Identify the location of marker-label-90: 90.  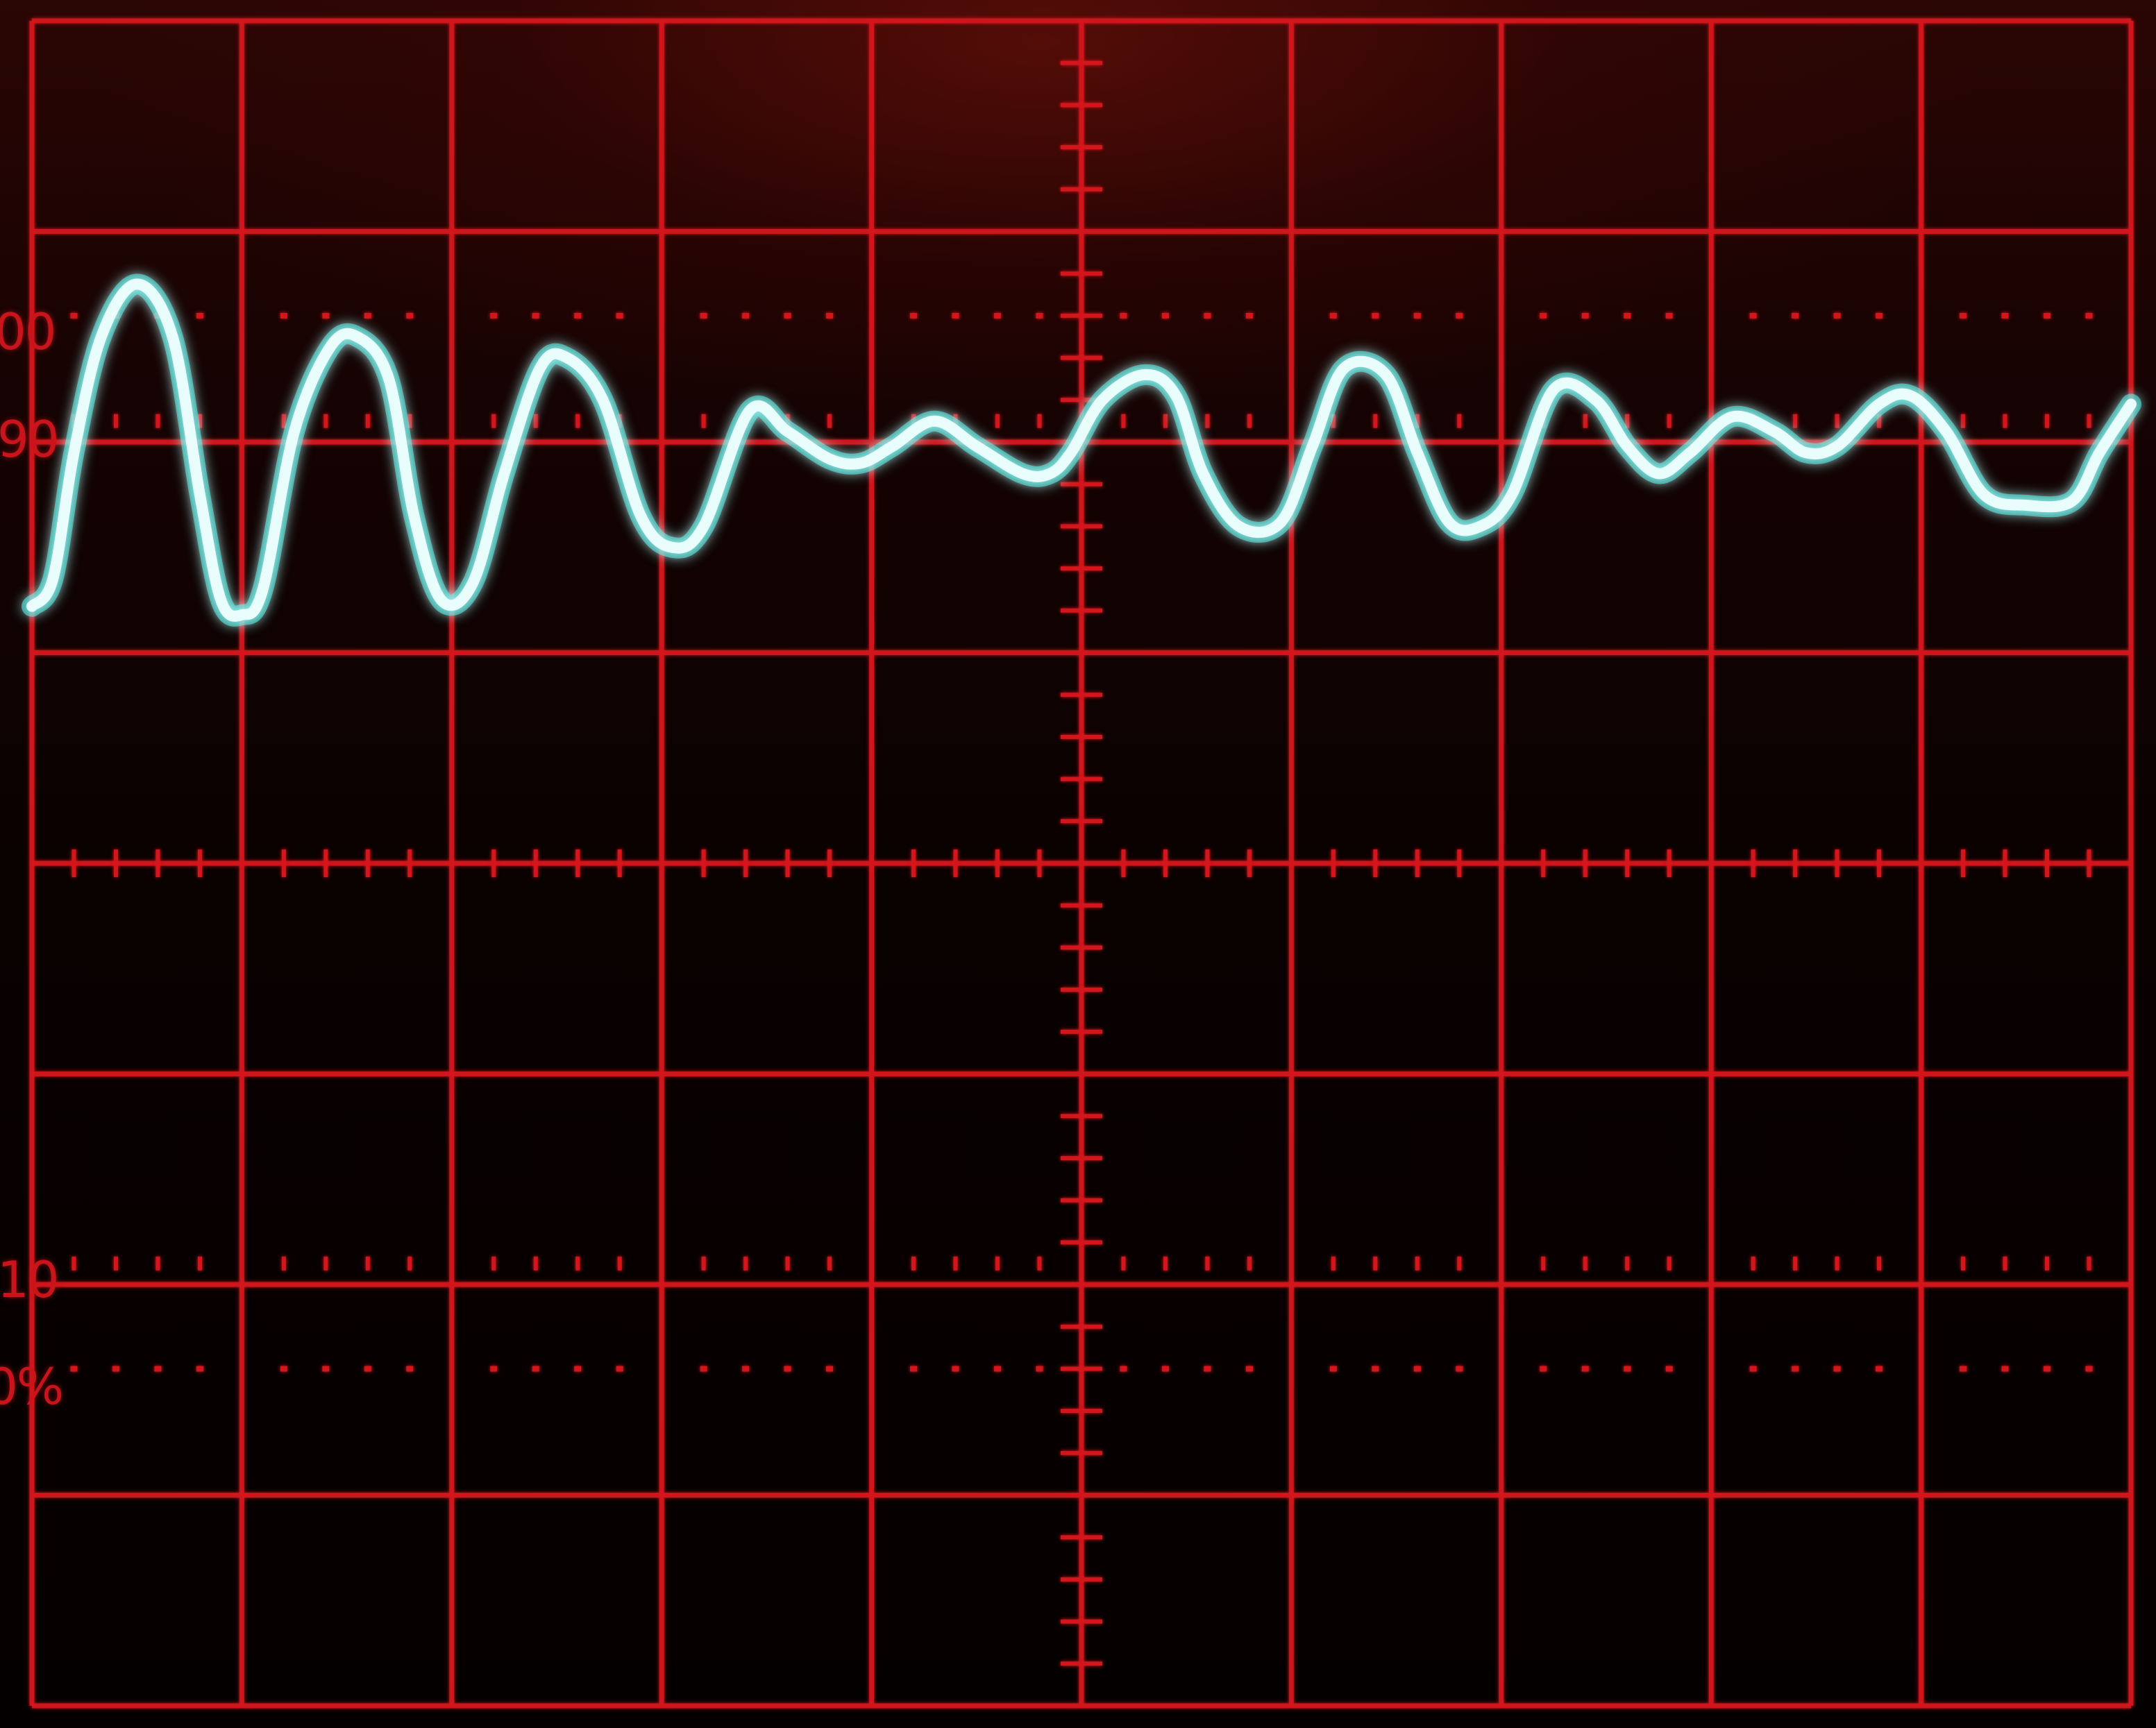
(30, 439).